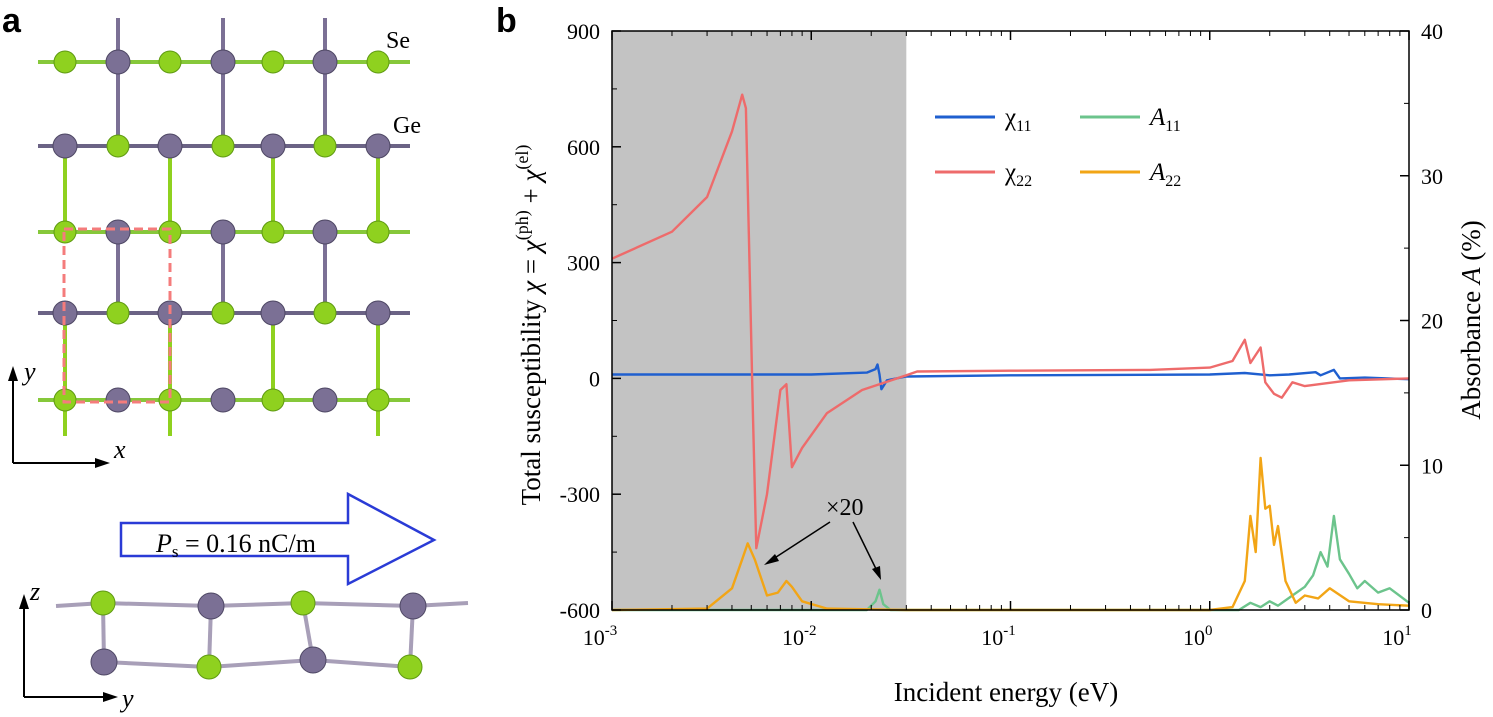  What do you see at coordinates (1397, 636) in the screenshot?
I see `x-tick-label: 10¹` at bounding box center [1397, 636].